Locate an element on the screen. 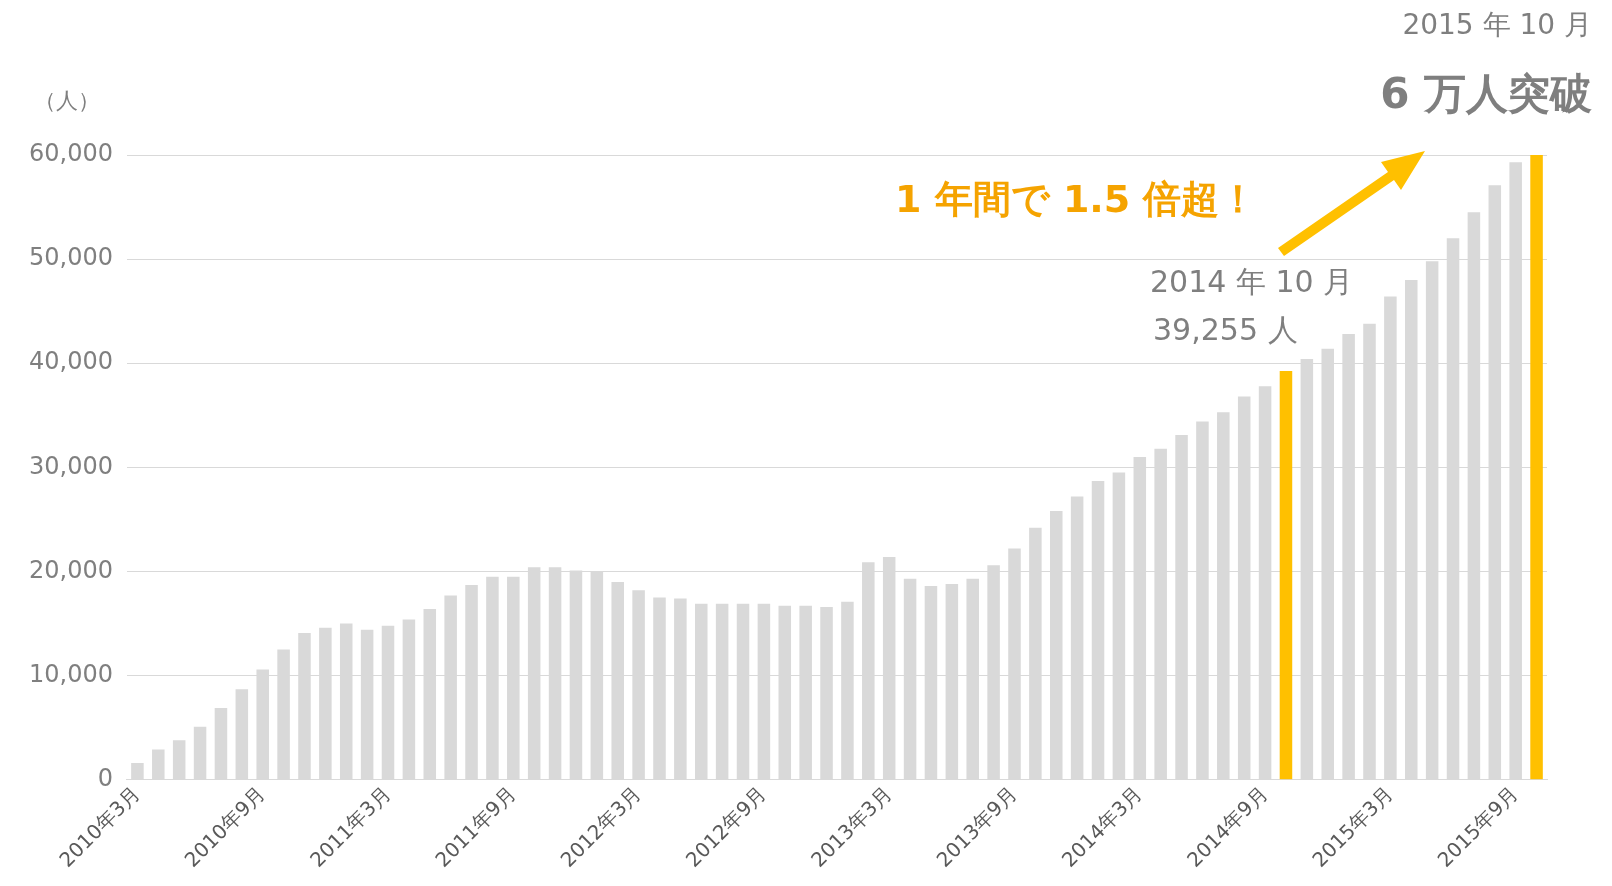 This screenshot has height=886, width=1612. y-tick-label: 20,000 is located at coordinates (70, 569).